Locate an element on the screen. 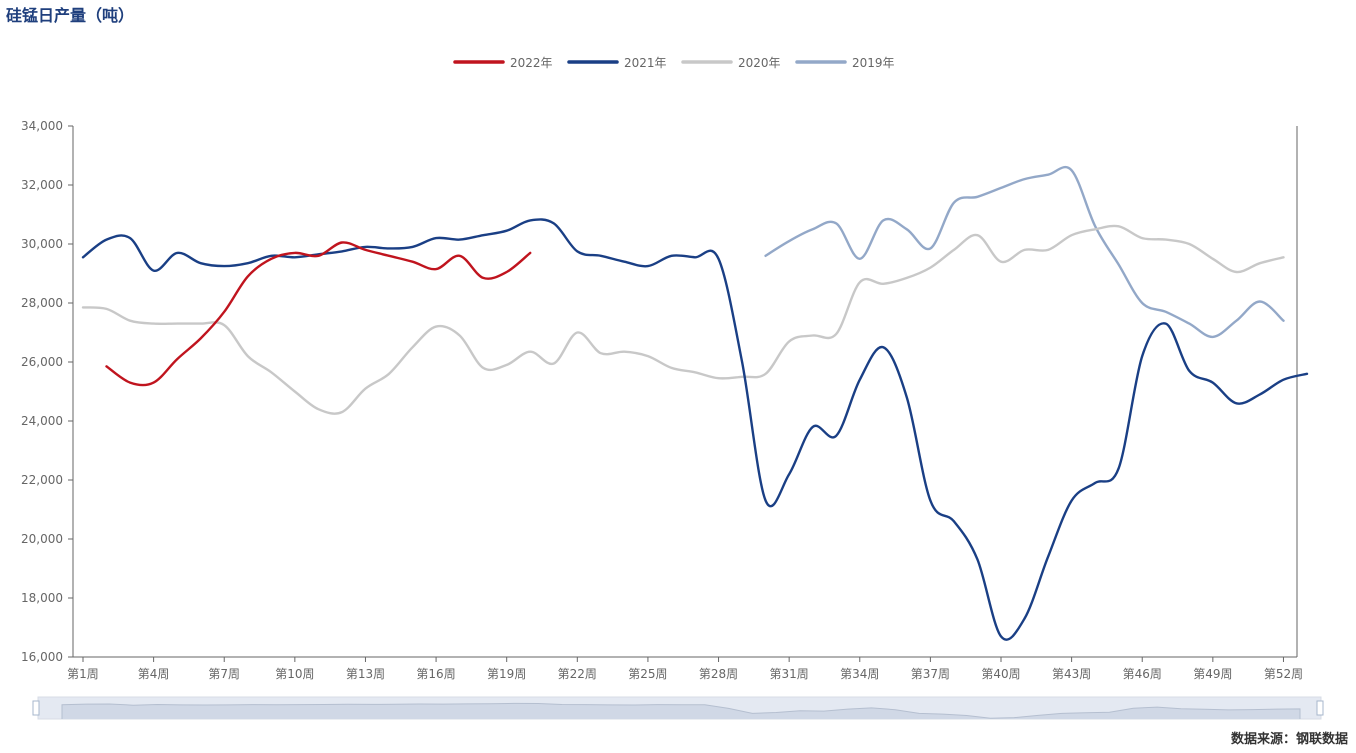  y-tick-label: 34,000 is located at coordinates (42, 126).